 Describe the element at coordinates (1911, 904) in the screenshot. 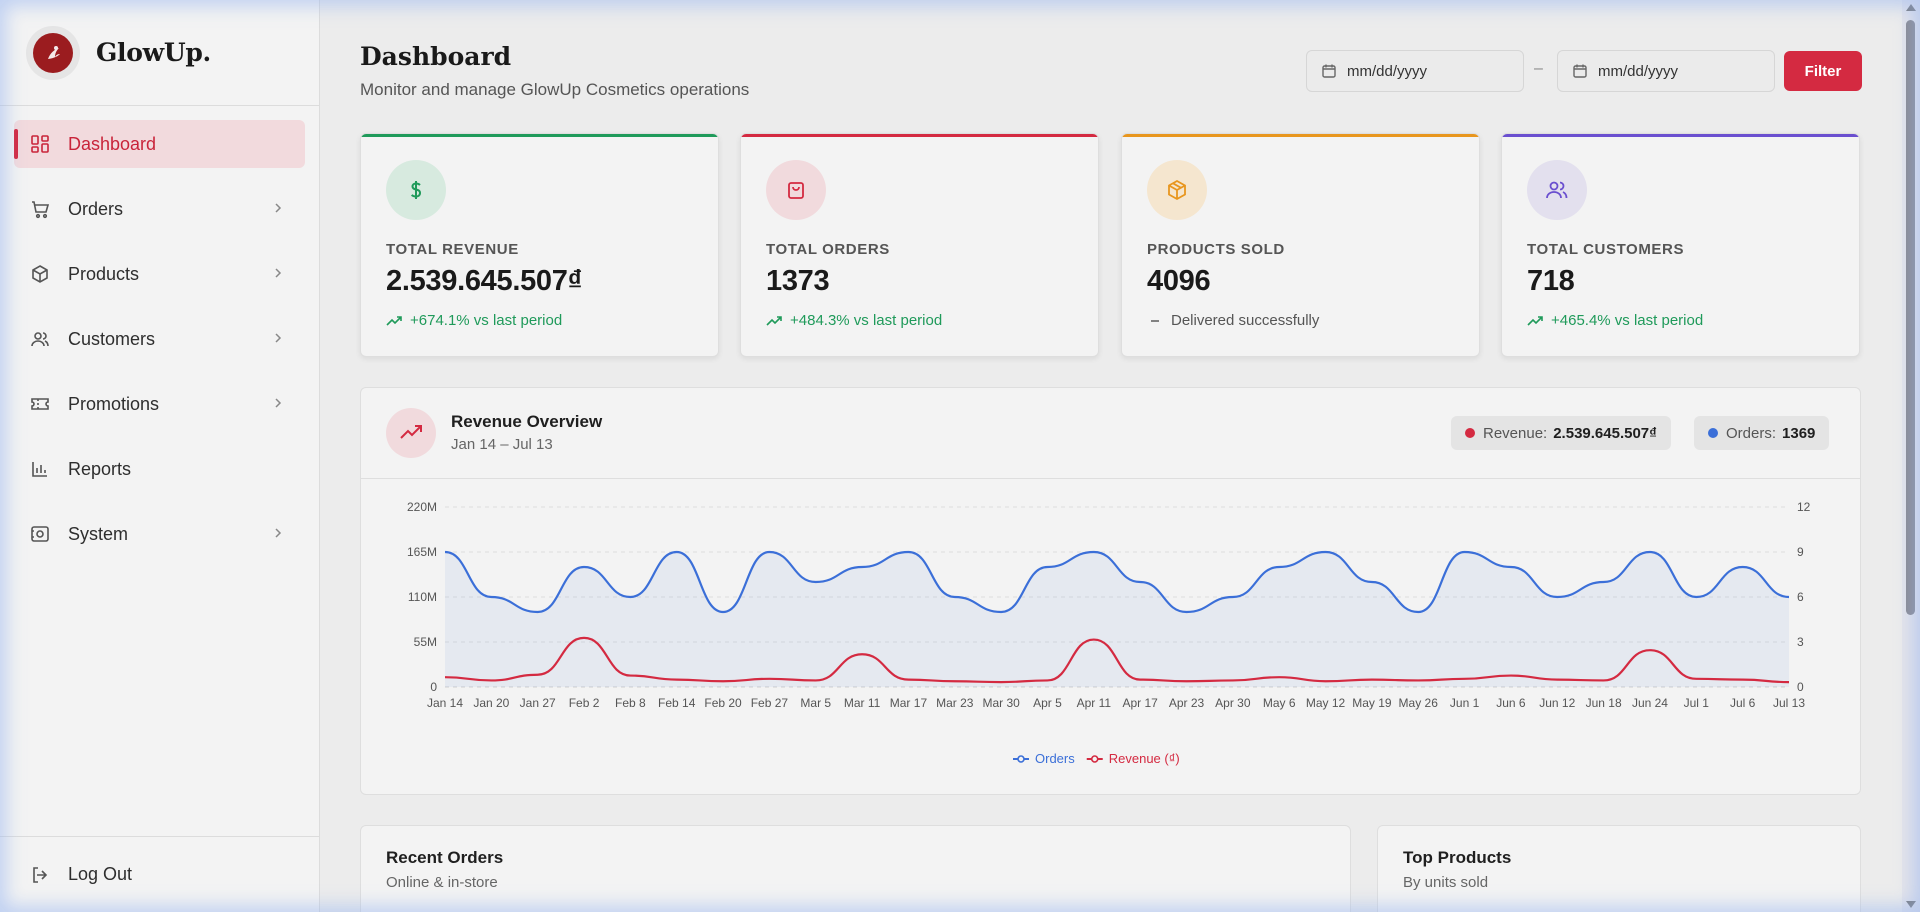

I see `scroll-down-arrow-icon` at that location.